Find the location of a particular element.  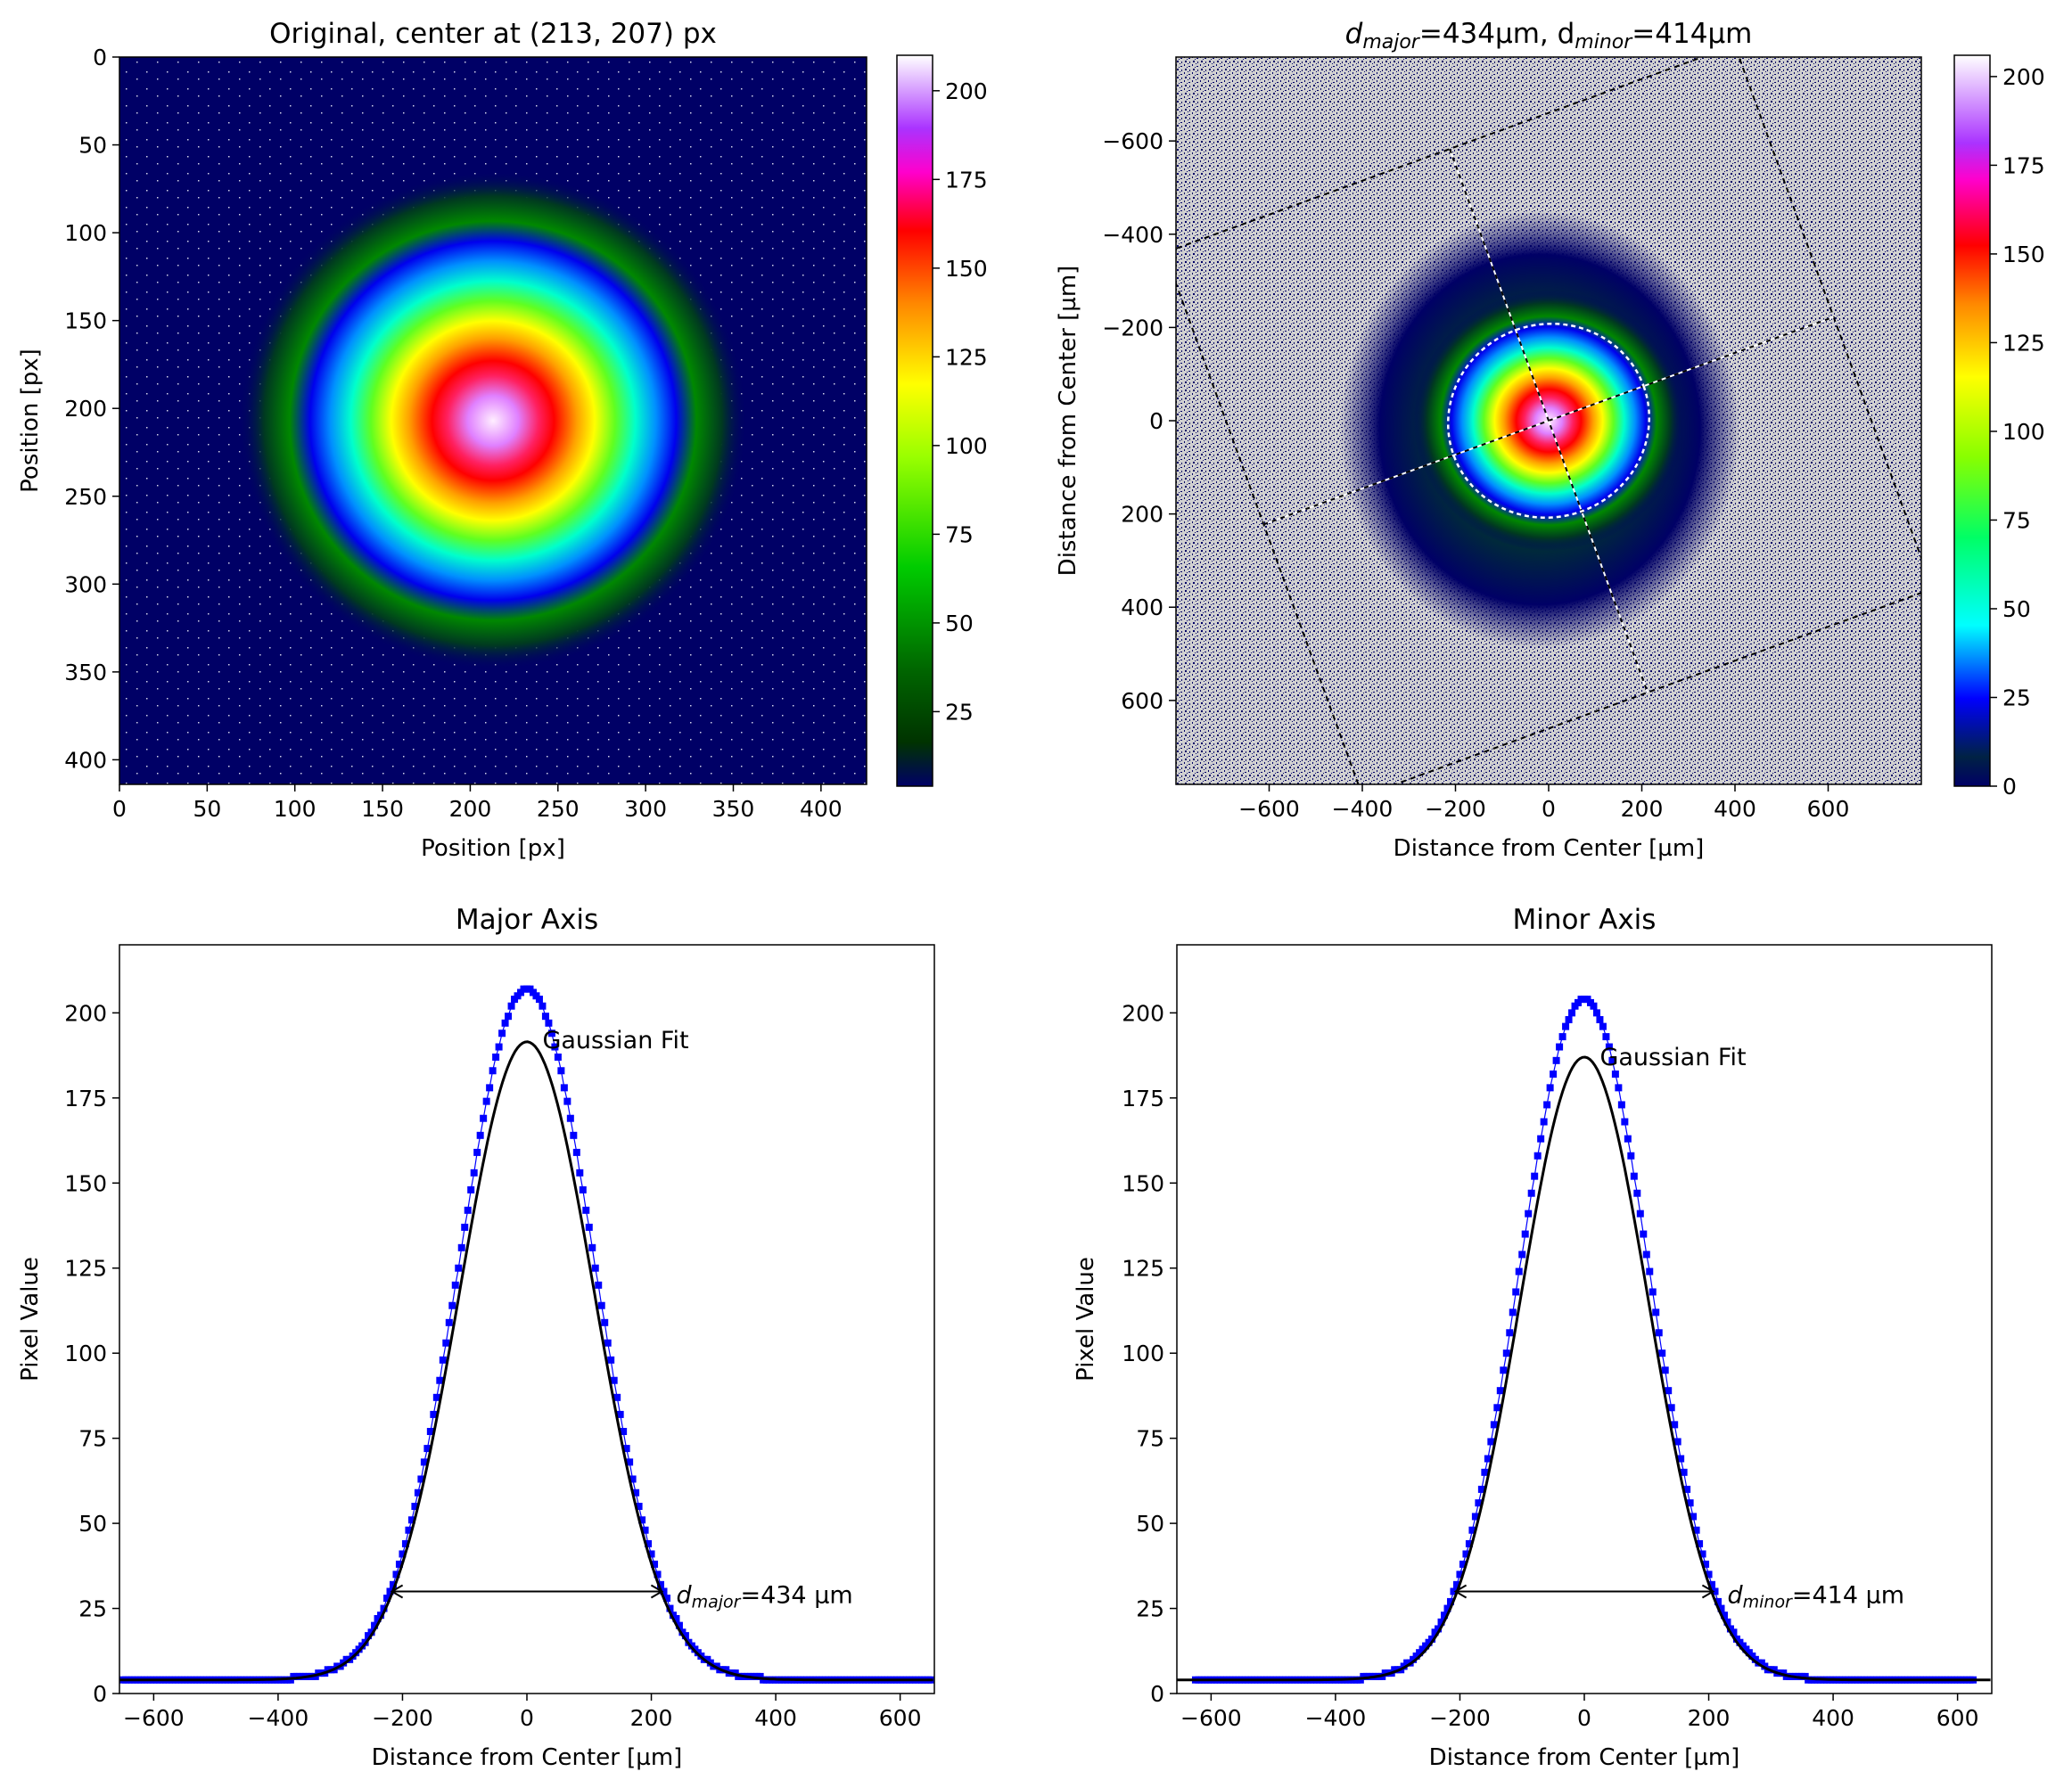

original-cbtick-label: 50 is located at coordinates (960, 624).